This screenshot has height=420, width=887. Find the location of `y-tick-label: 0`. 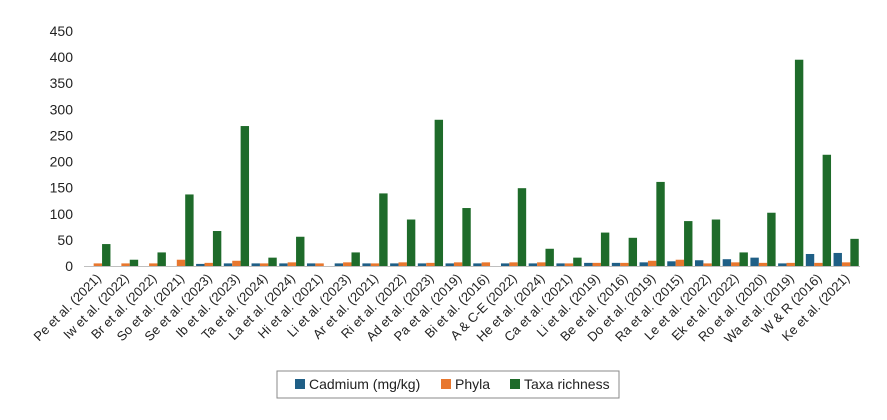

y-tick-label: 0 is located at coordinates (69, 266).